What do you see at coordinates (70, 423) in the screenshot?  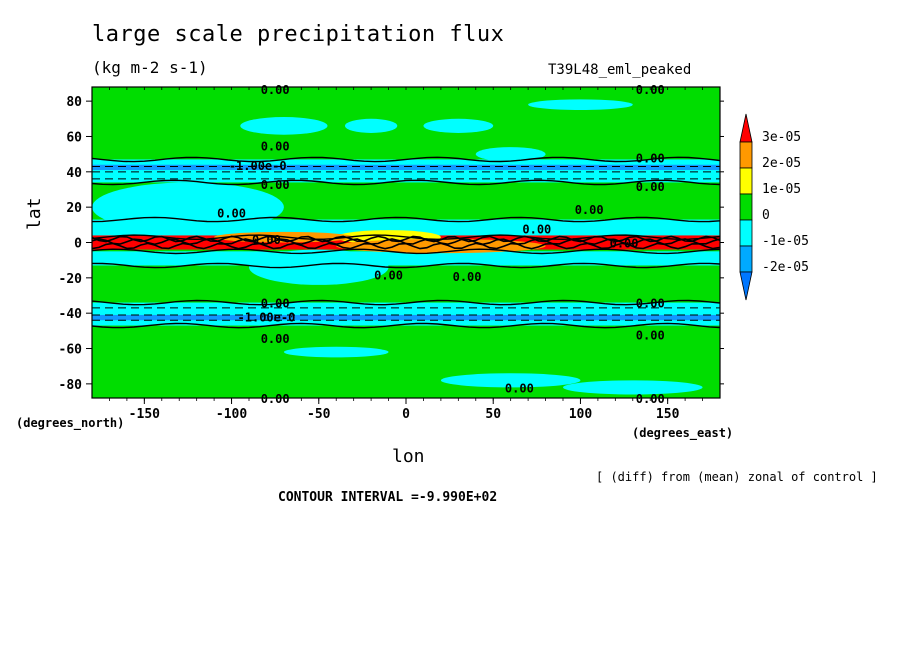 I see `y-units-label: (degrees_north)` at bounding box center [70, 423].